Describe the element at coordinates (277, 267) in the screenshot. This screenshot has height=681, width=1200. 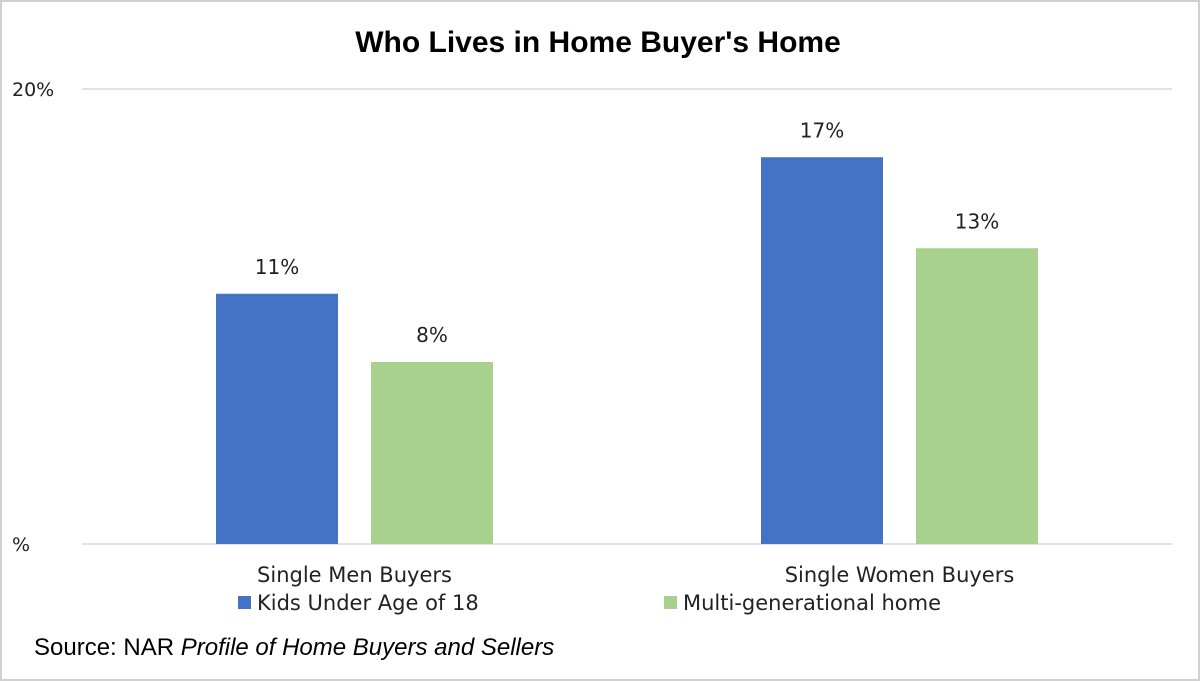
I see `data-label: 11%` at that location.